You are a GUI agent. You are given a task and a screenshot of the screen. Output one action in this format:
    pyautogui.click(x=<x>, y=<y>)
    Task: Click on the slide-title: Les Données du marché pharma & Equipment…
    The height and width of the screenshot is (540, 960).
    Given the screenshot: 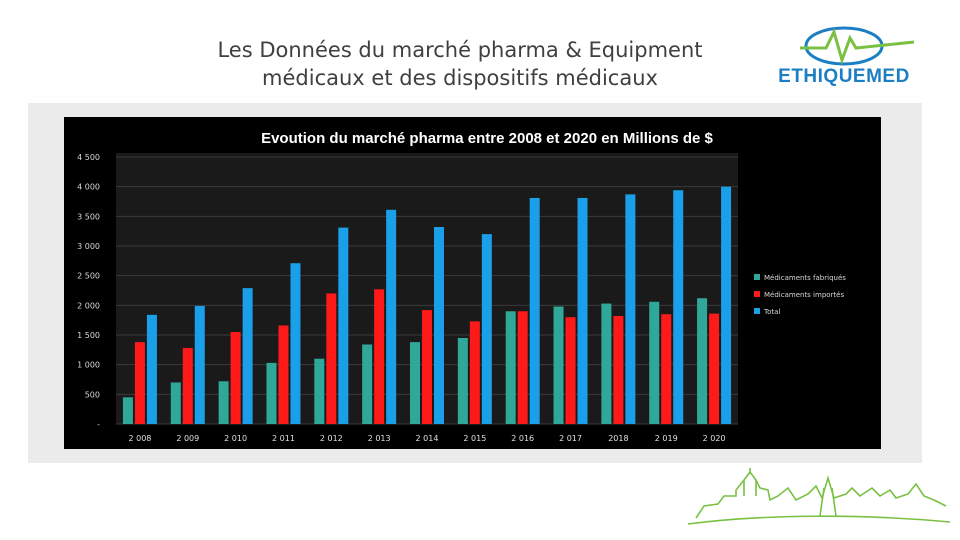 What is the action you would take?
    pyautogui.click(x=460, y=64)
    